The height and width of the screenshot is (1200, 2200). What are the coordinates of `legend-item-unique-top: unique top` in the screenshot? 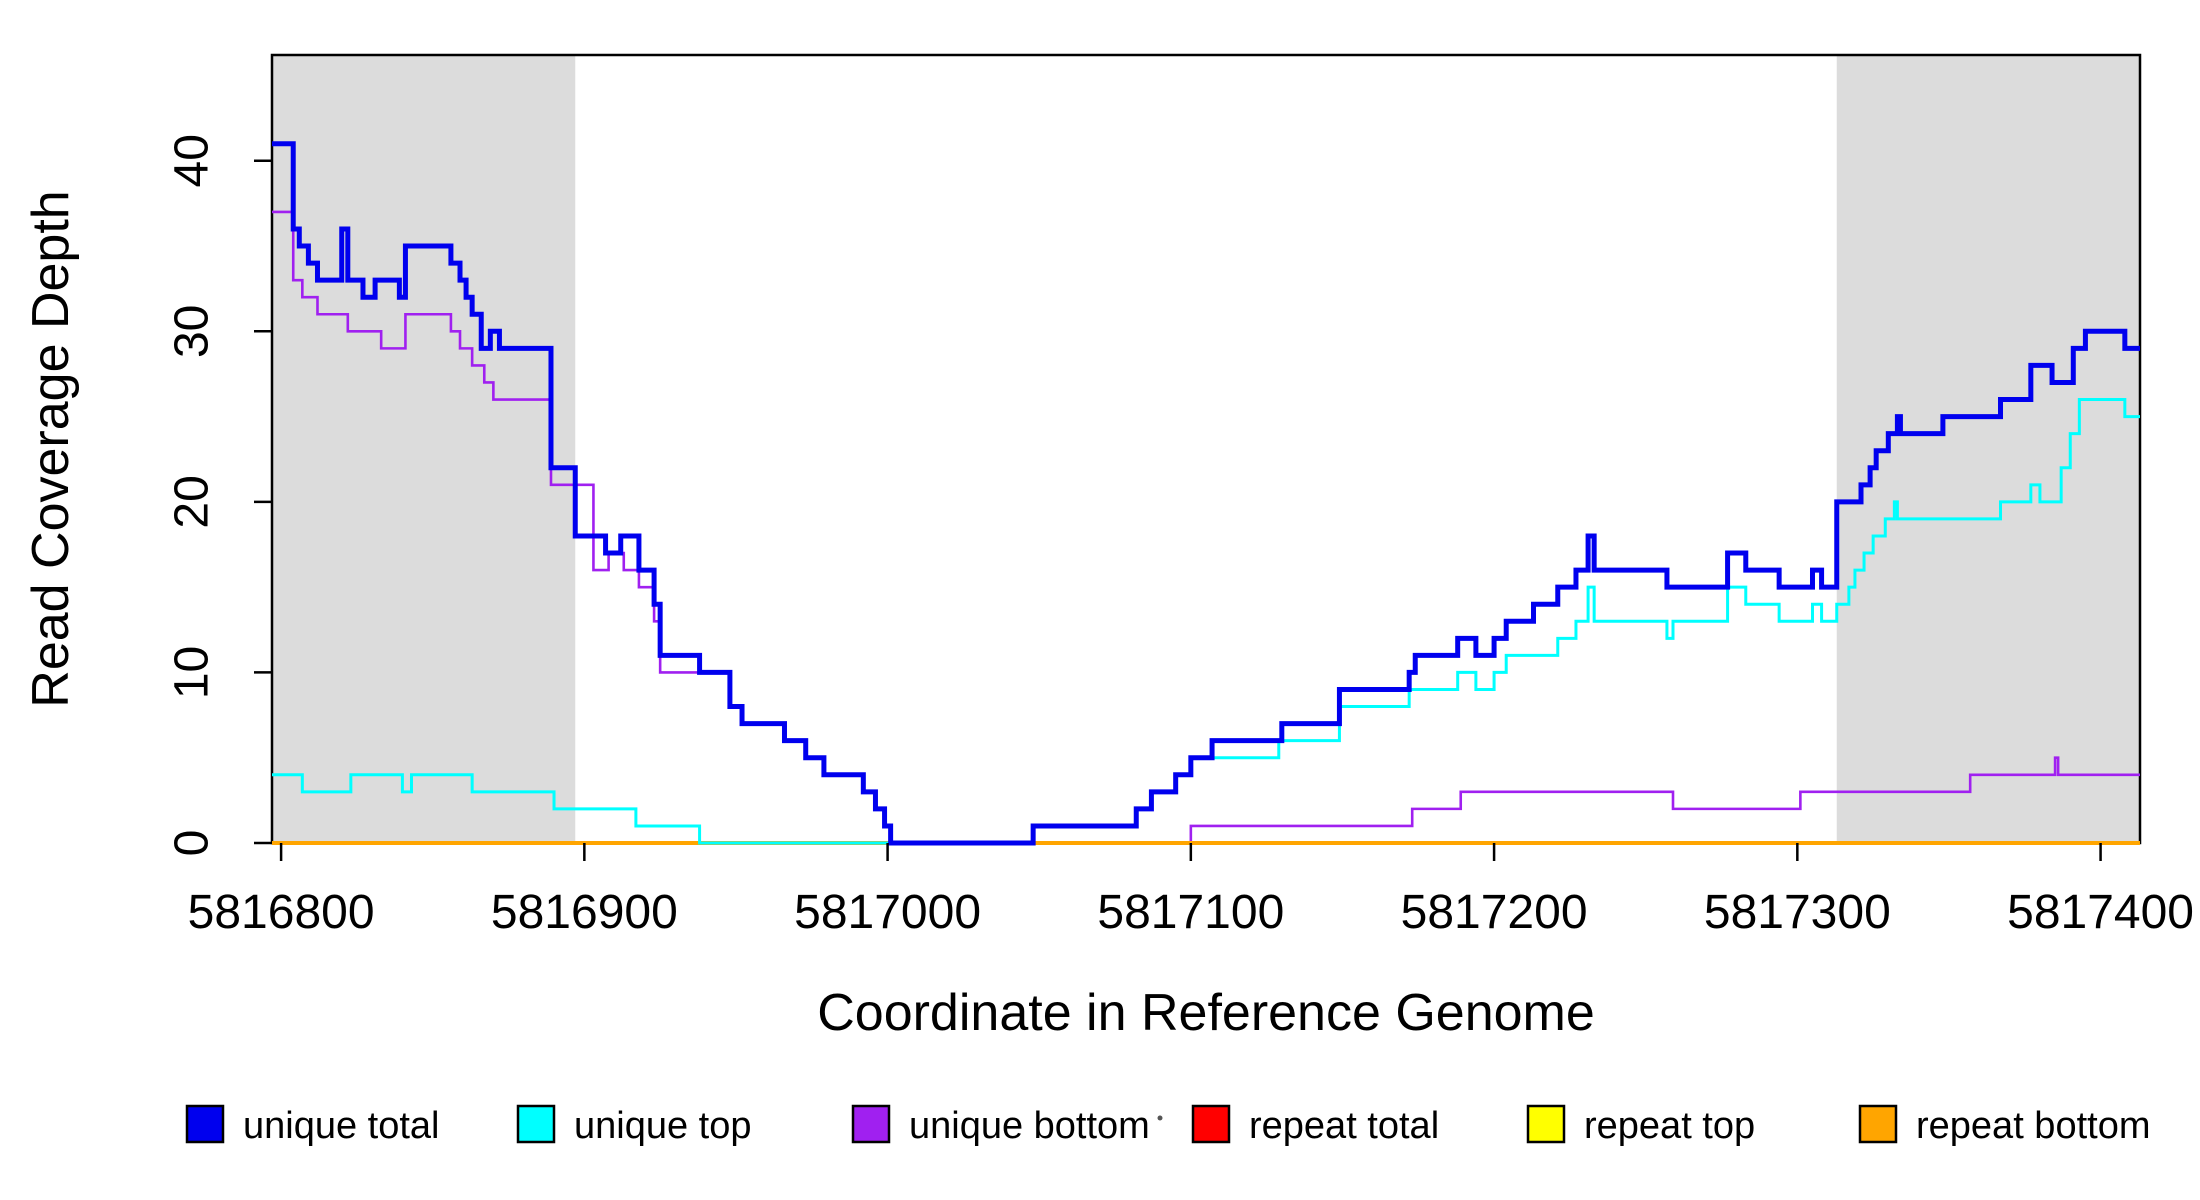 It's located at (634, 1125).